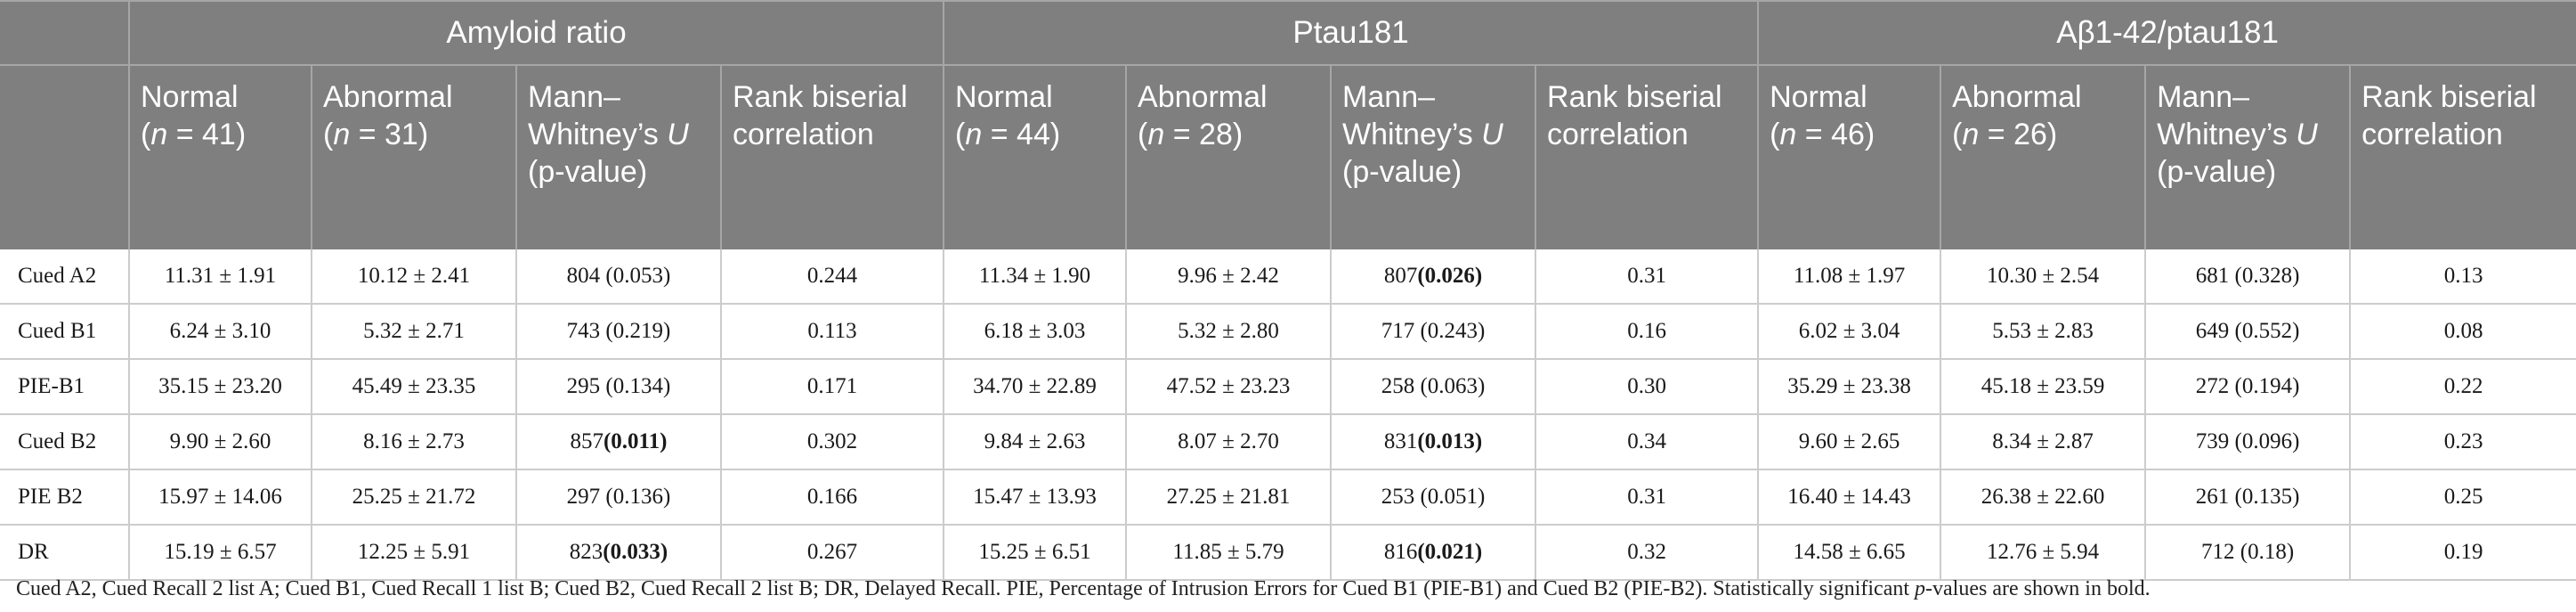  What do you see at coordinates (65, 497) in the screenshot?
I see `row-label: PIE B2` at bounding box center [65, 497].